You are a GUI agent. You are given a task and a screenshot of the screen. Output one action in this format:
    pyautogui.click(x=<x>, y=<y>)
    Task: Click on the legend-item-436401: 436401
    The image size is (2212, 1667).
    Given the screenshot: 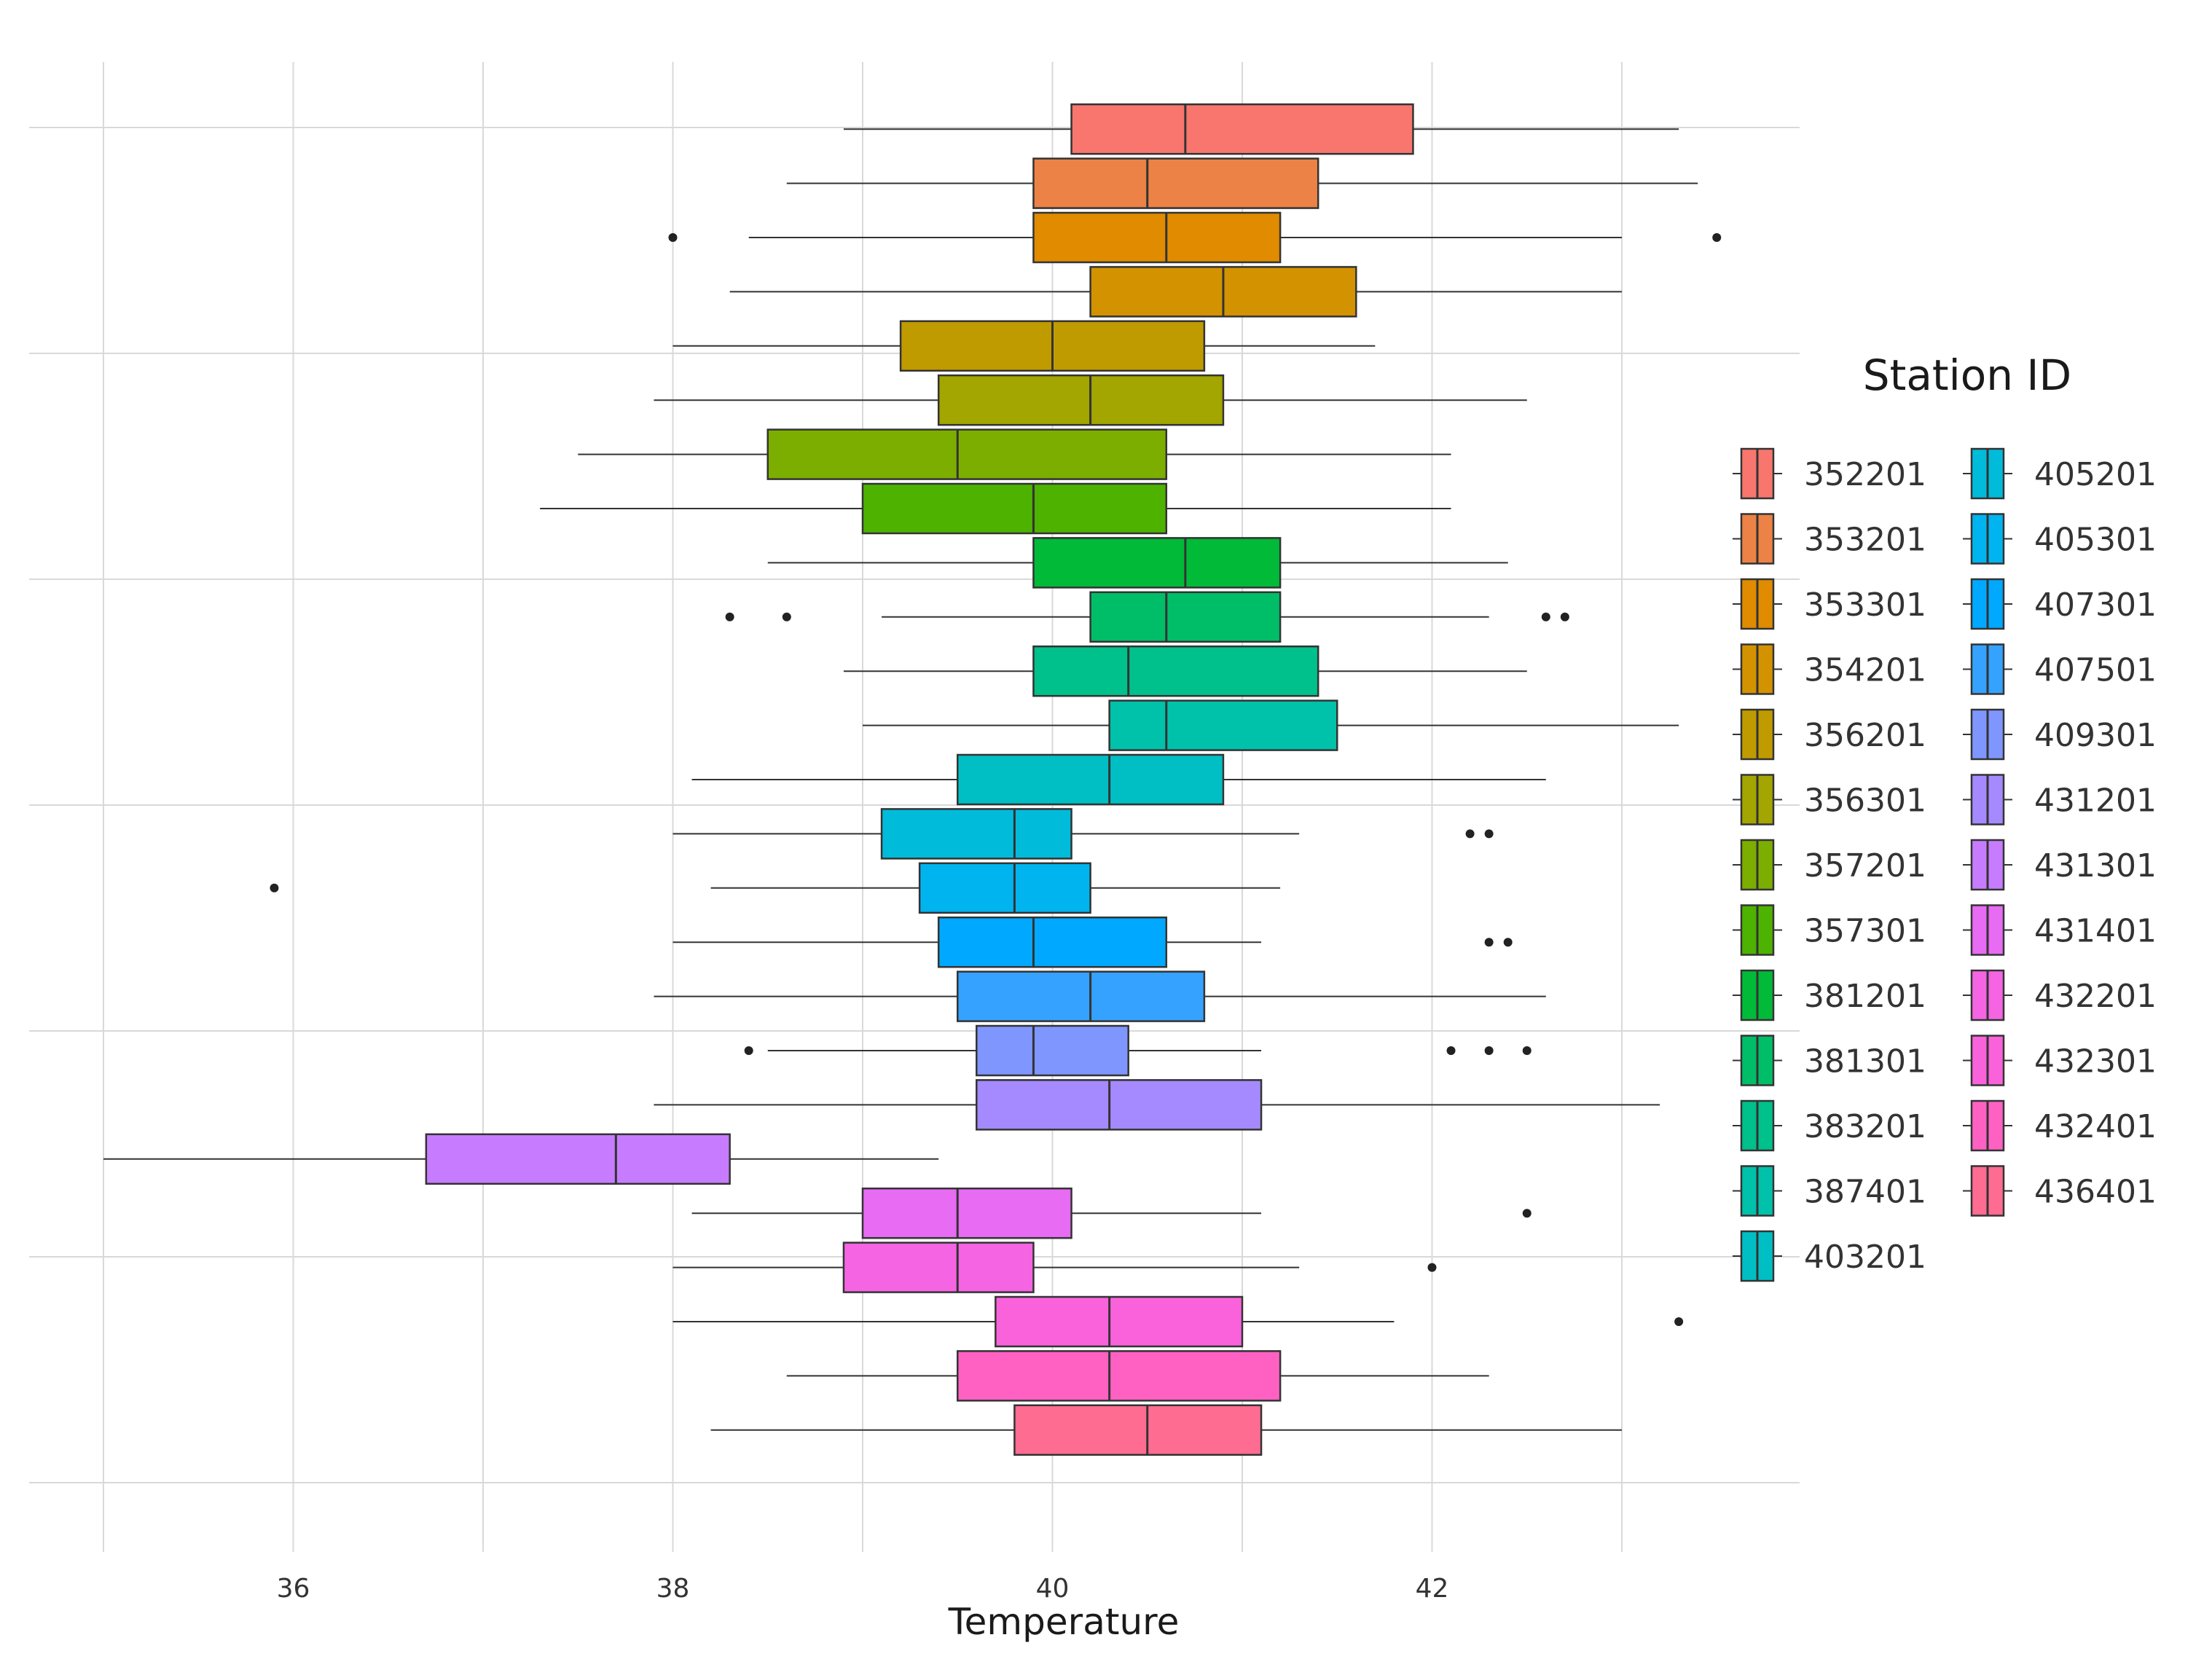 What is the action you would take?
    pyautogui.click(x=2060, y=1191)
    